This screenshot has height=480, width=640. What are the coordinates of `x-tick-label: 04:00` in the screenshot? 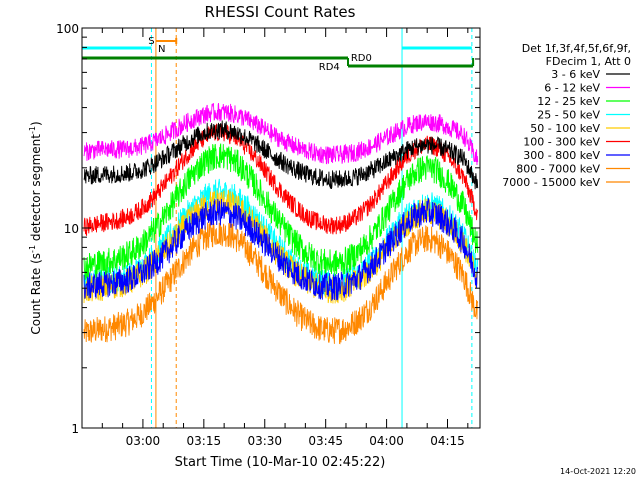 It's located at (386, 441).